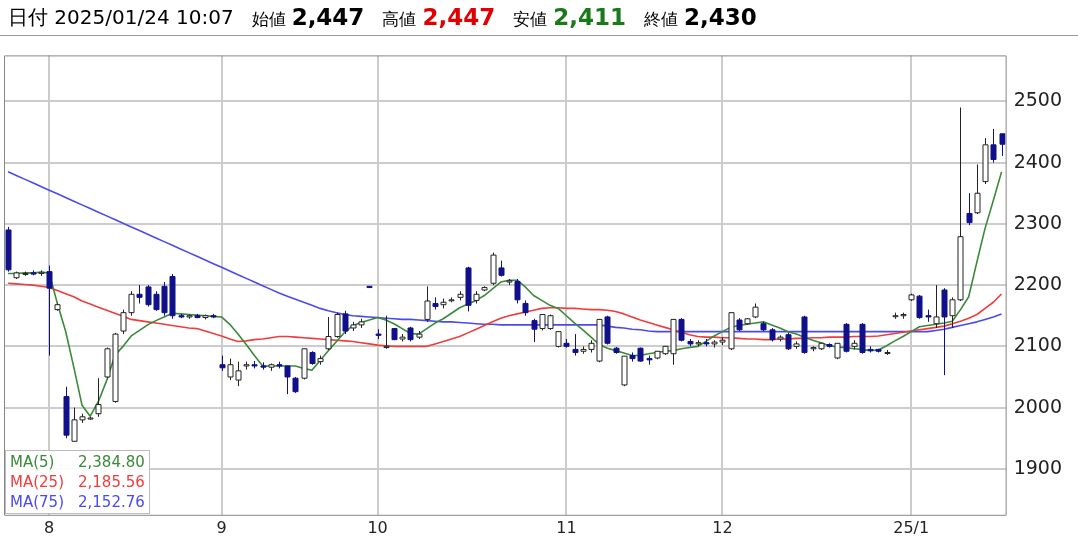  I want to click on x-tick-label: 25/1, so click(911, 527).